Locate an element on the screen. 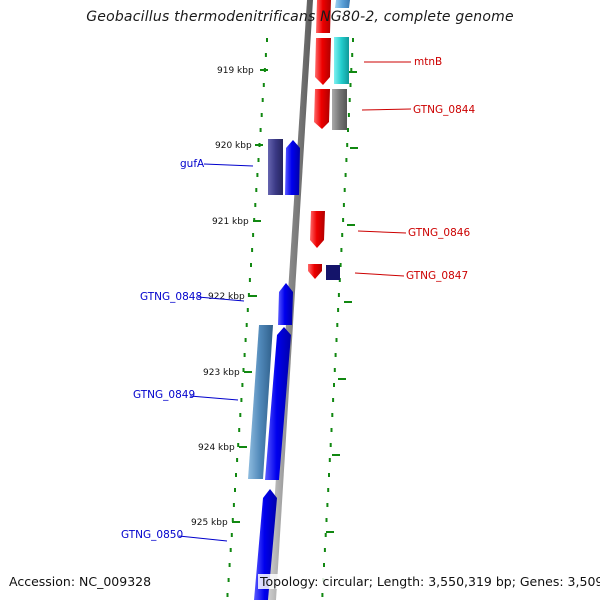  gene-grey-block is located at coordinates (339, 109).